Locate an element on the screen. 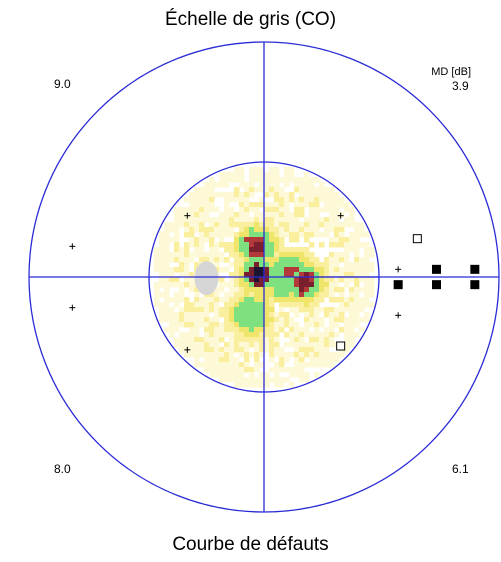 The width and height of the screenshot is (501, 562). md-lower-left-value: 8.0 is located at coordinates (62, 469).